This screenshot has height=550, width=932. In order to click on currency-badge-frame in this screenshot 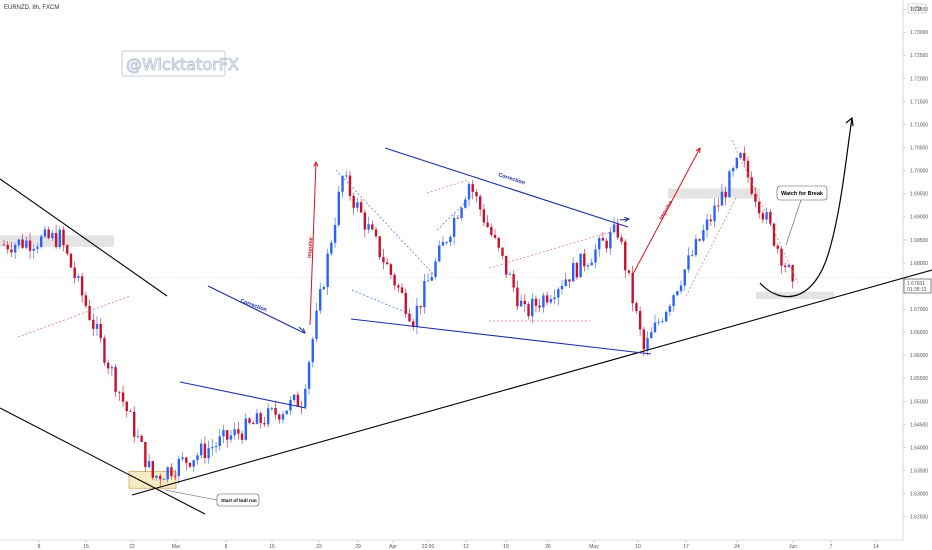, I will do `click(917, 8)`.